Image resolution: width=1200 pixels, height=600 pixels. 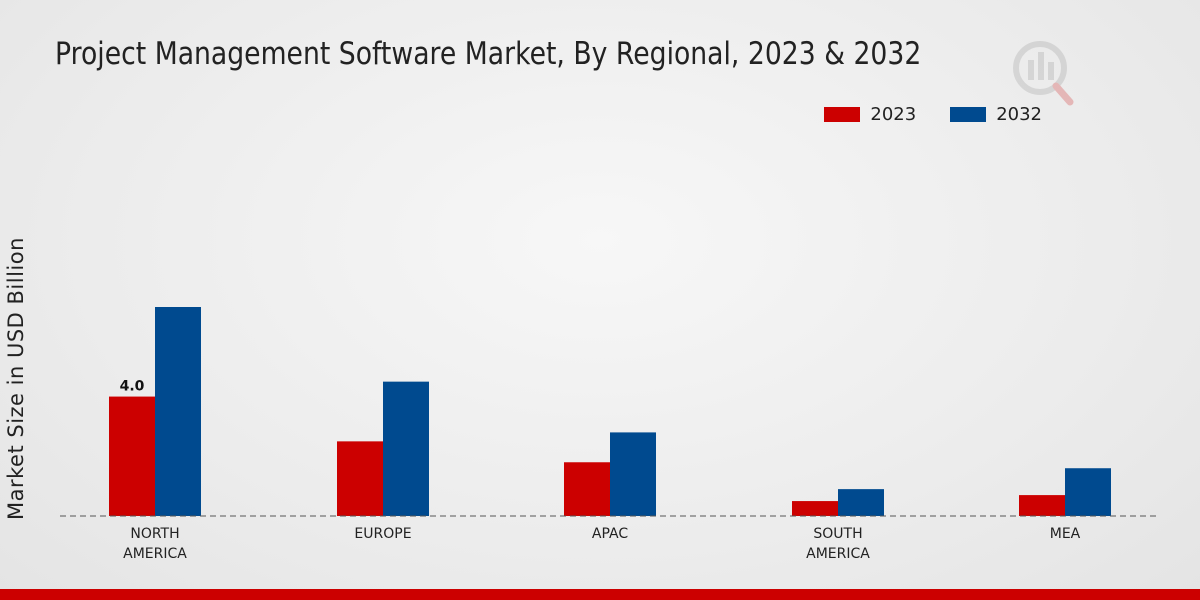 I want to click on watermark-logo-icon, so click(x=1043, y=73).